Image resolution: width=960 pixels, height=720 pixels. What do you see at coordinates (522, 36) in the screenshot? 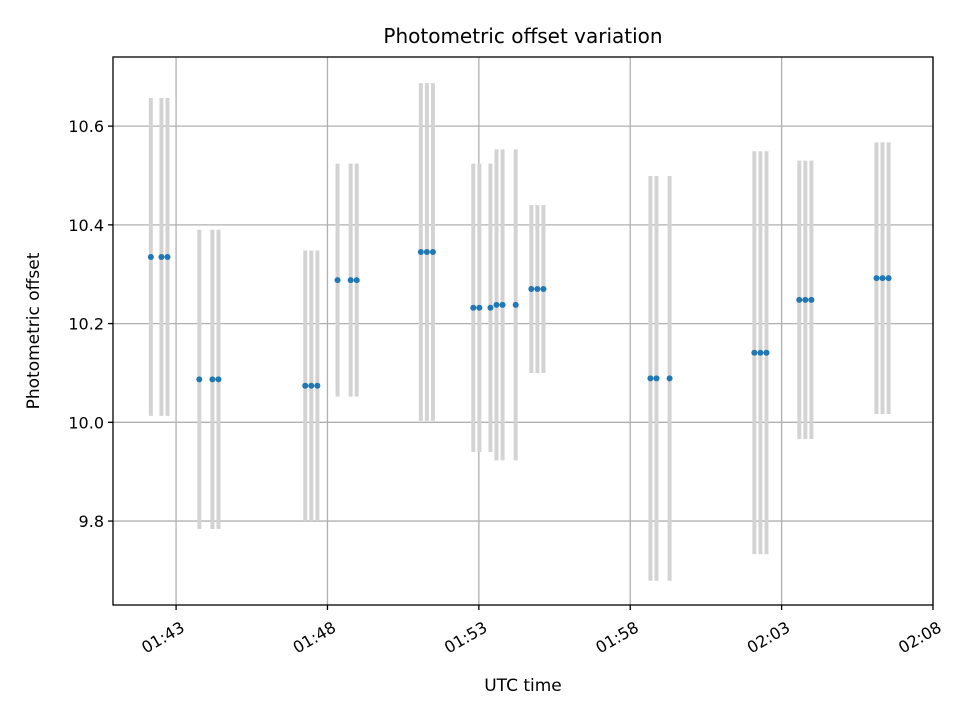
I see `chart-title: Photometric offset variation` at bounding box center [522, 36].